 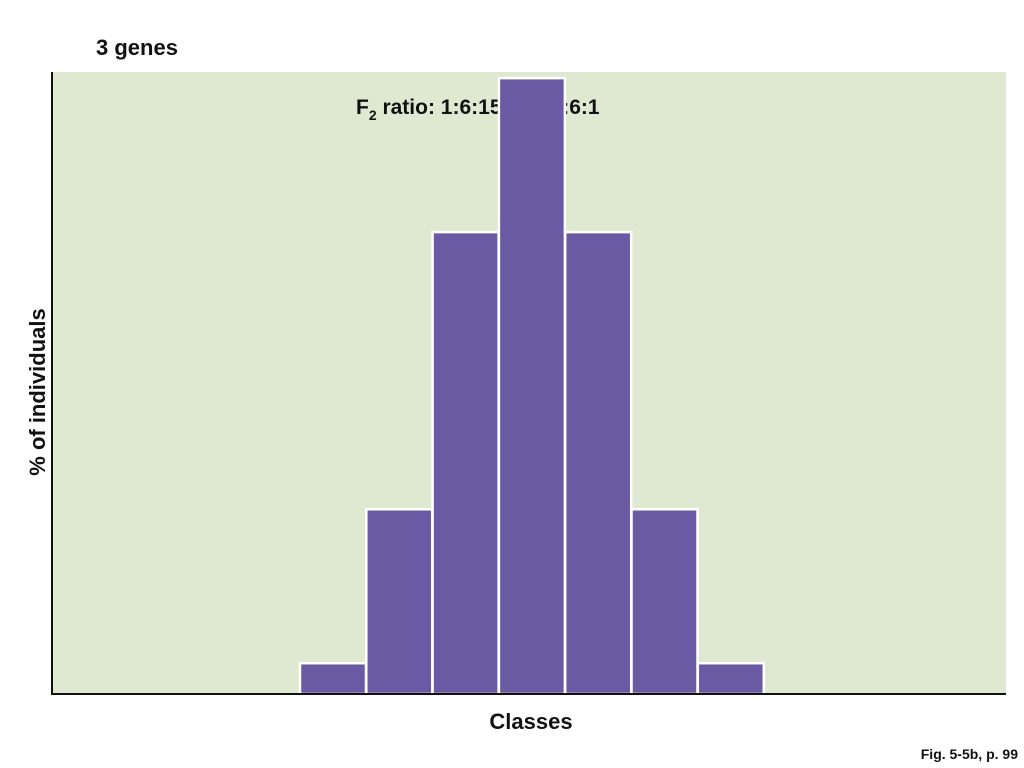 What do you see at coordinates (530, 721) in the screenshot?
I see `x-axis-label: Classes` at bounding box center [530, 721].